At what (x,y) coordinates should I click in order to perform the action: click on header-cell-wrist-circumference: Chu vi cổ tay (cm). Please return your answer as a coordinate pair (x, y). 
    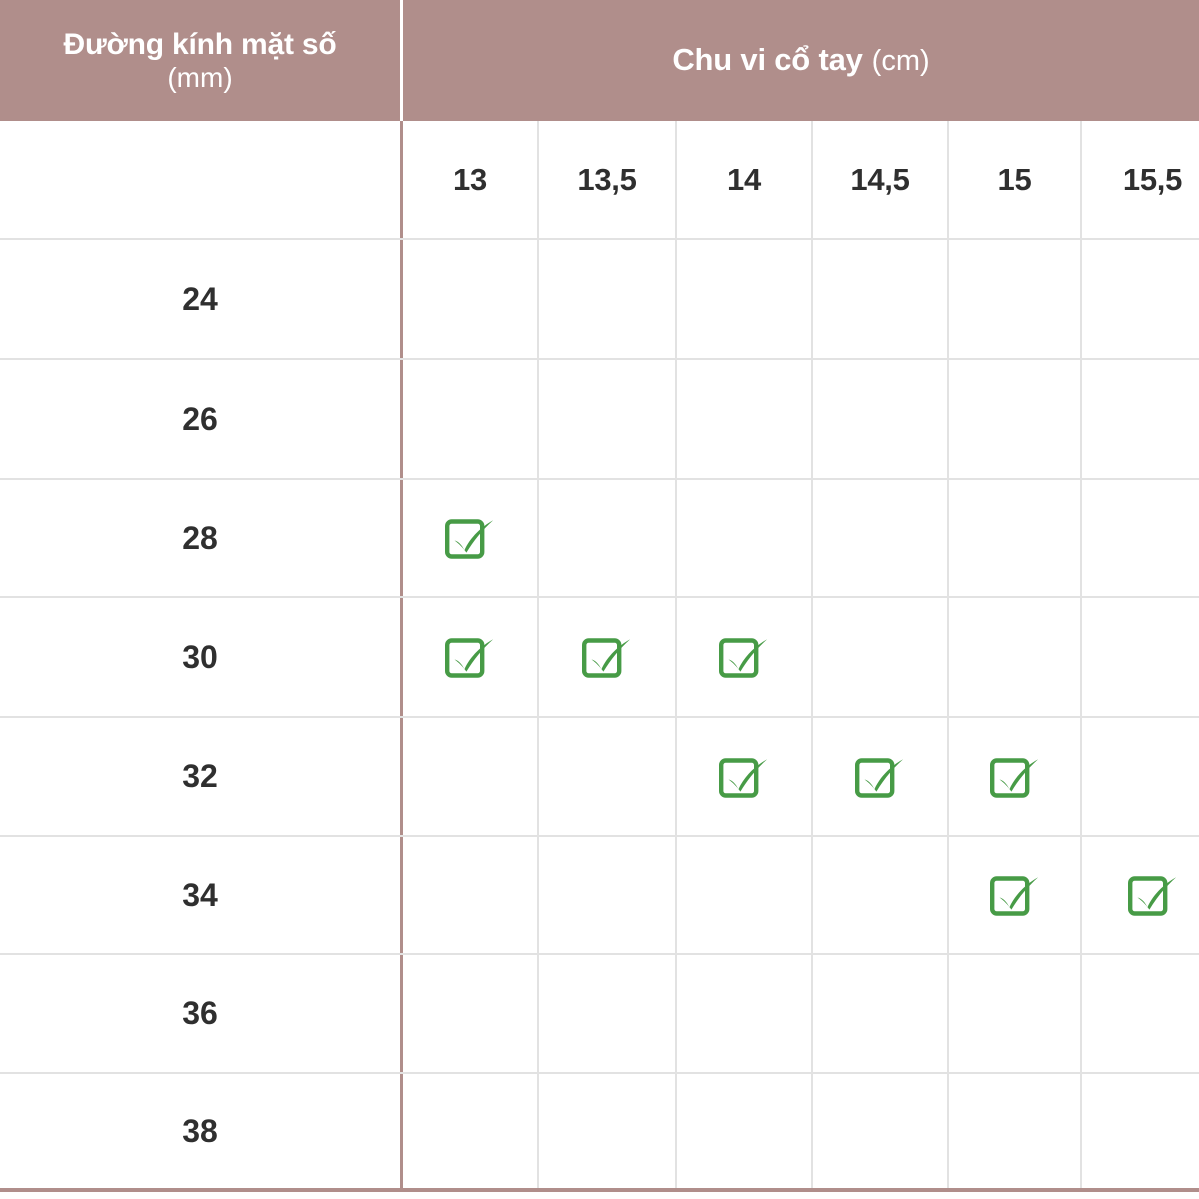
    Looking at the image, I should click on (801, 60).